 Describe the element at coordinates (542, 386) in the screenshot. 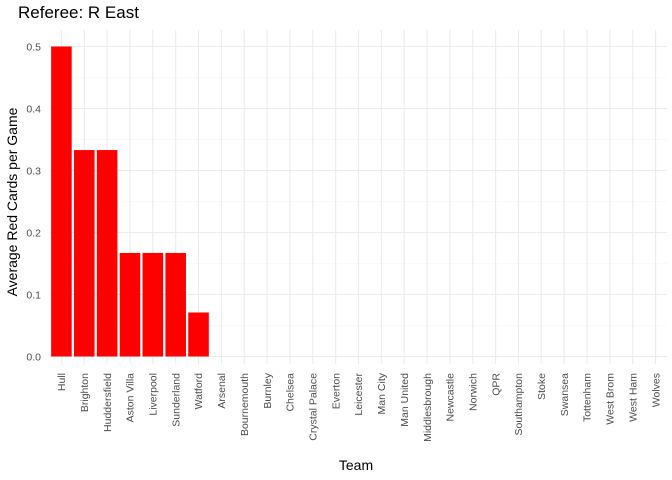

I see `x-tick-label: Stoke` at that location.